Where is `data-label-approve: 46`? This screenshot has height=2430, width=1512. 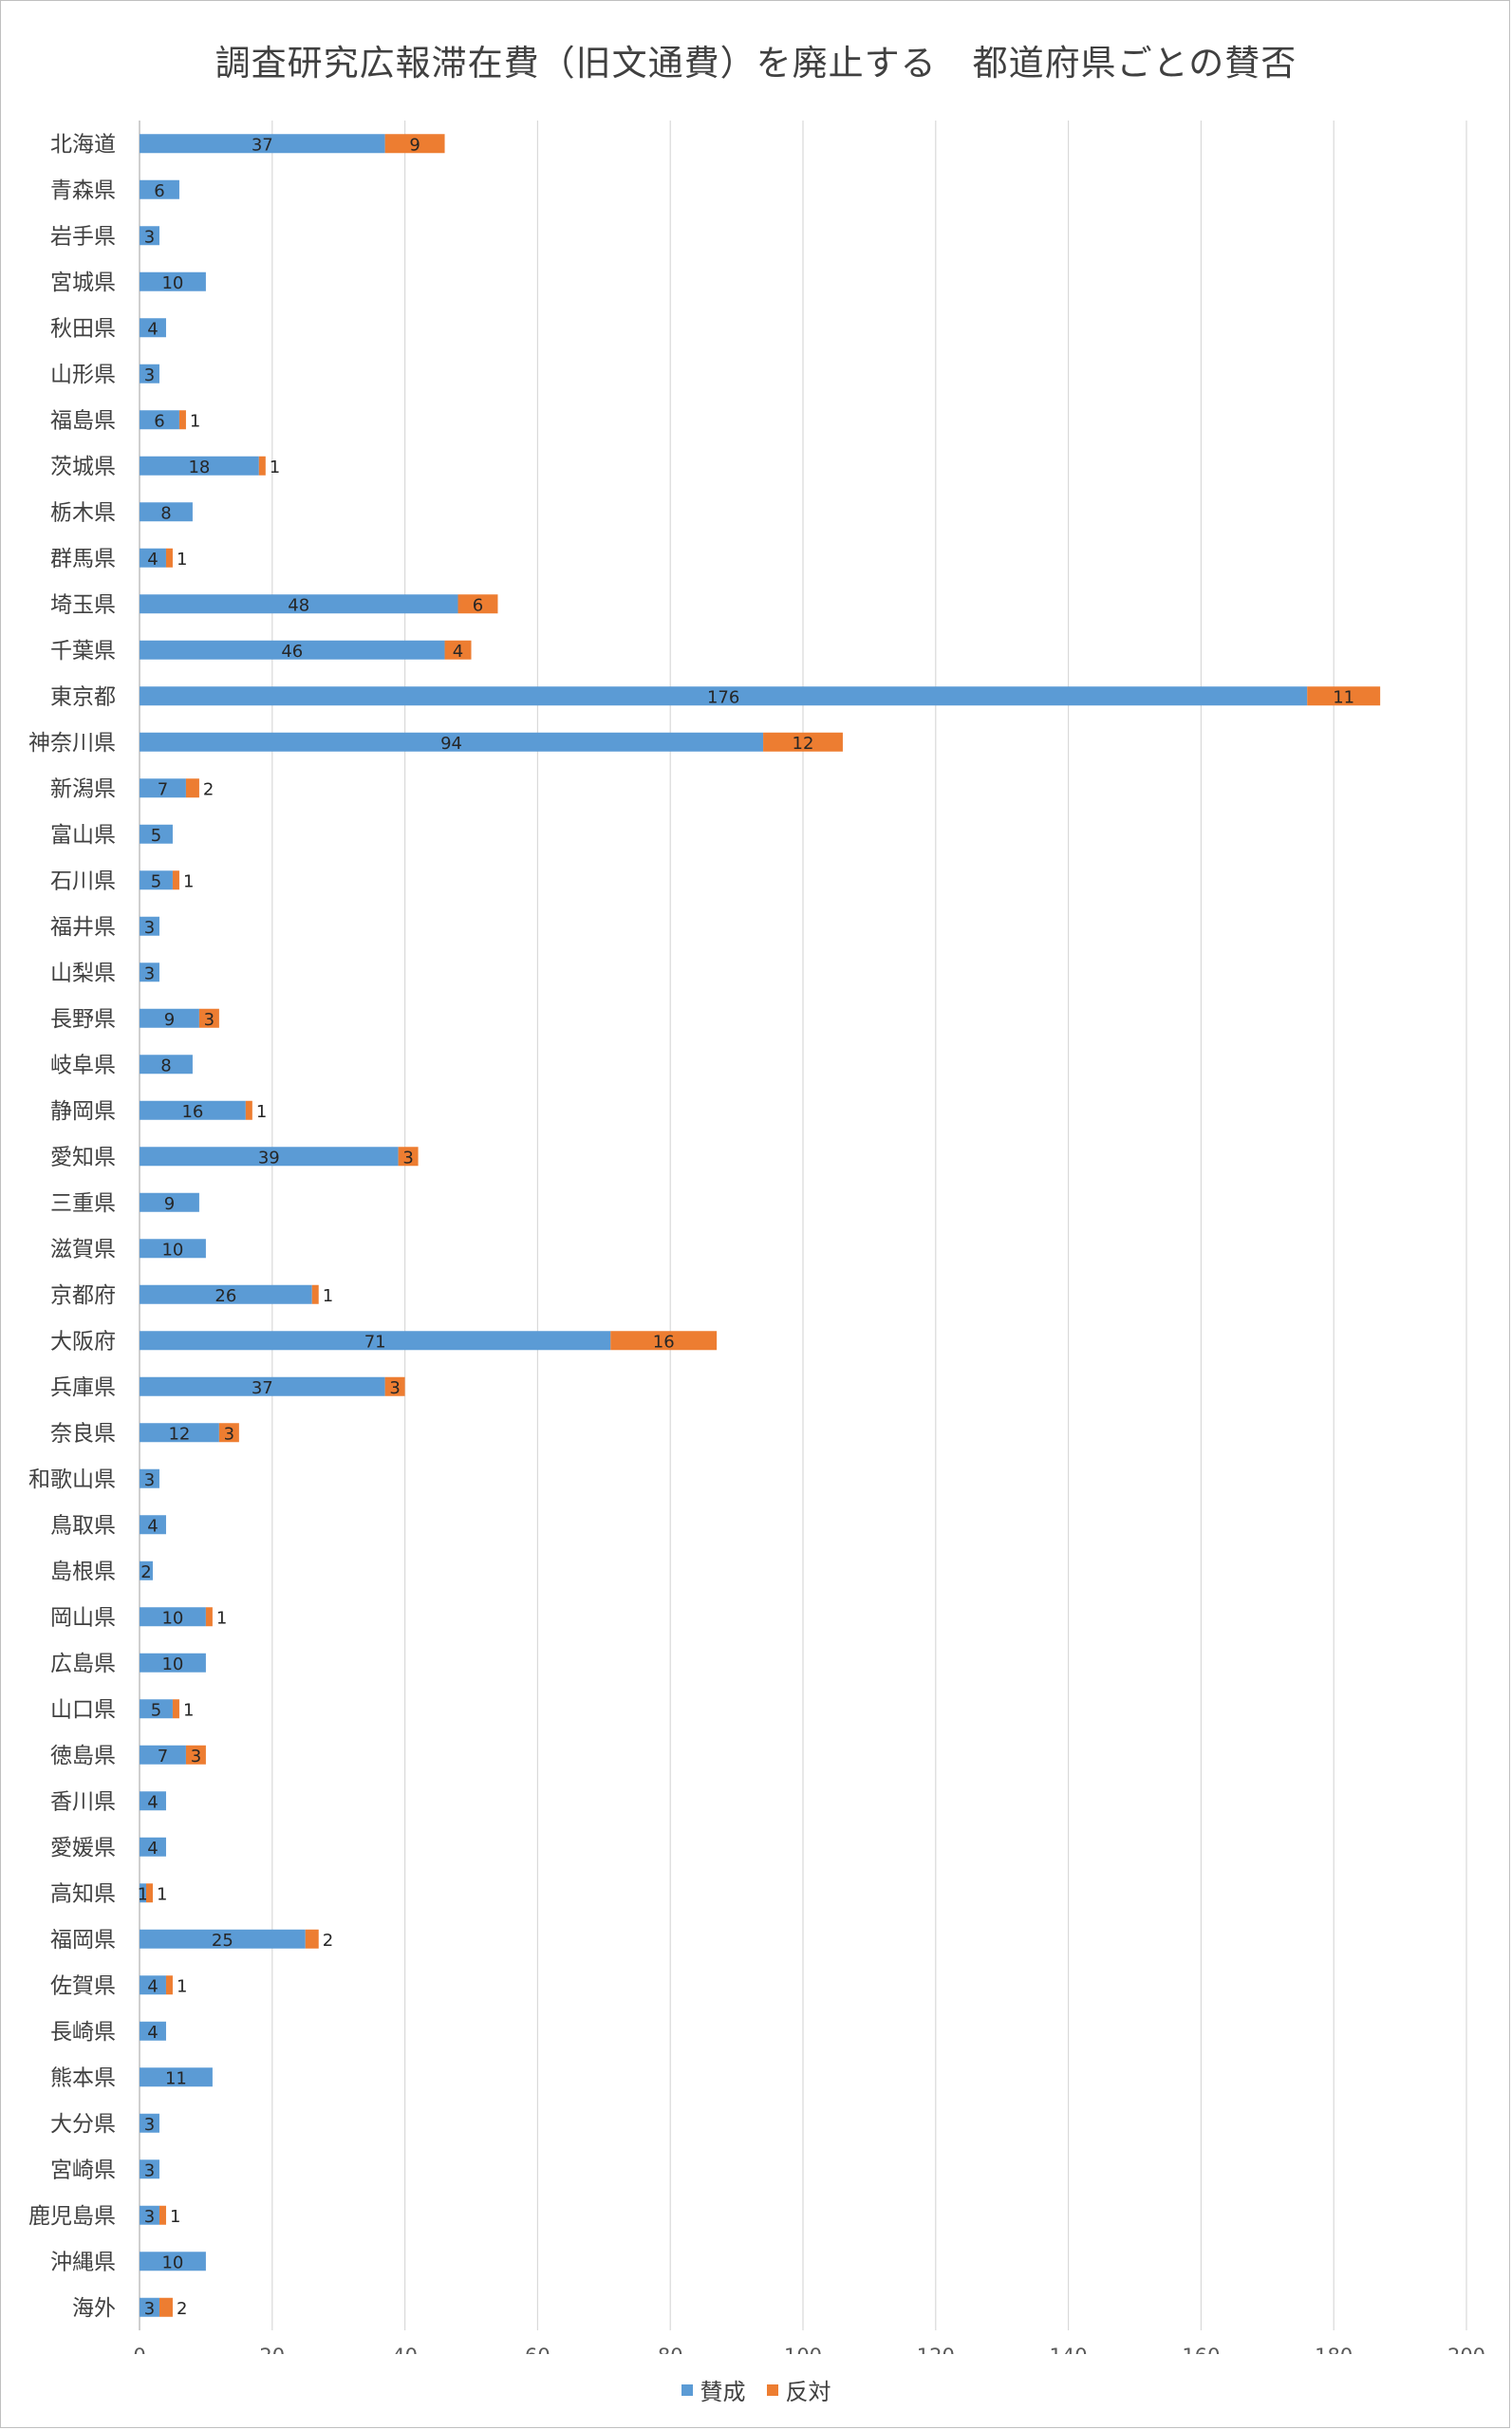
data-label-approve: 46 is located at coordinates (292, 652).